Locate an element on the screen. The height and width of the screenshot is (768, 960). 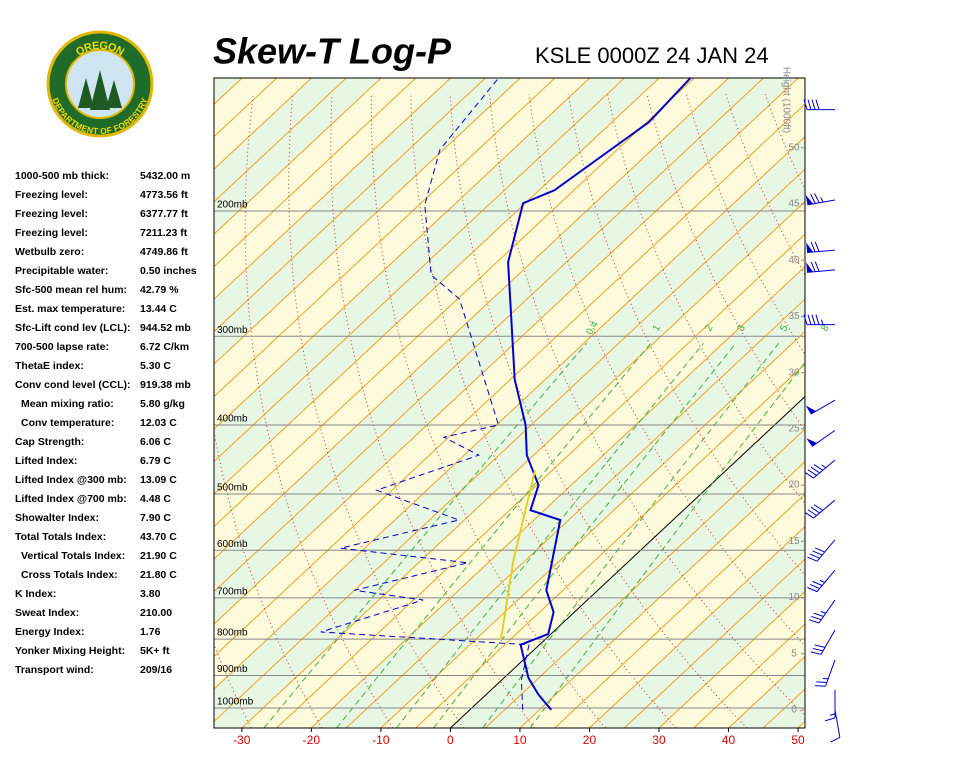
index-label: ThetaE index: is located at coordinates (49, 366).